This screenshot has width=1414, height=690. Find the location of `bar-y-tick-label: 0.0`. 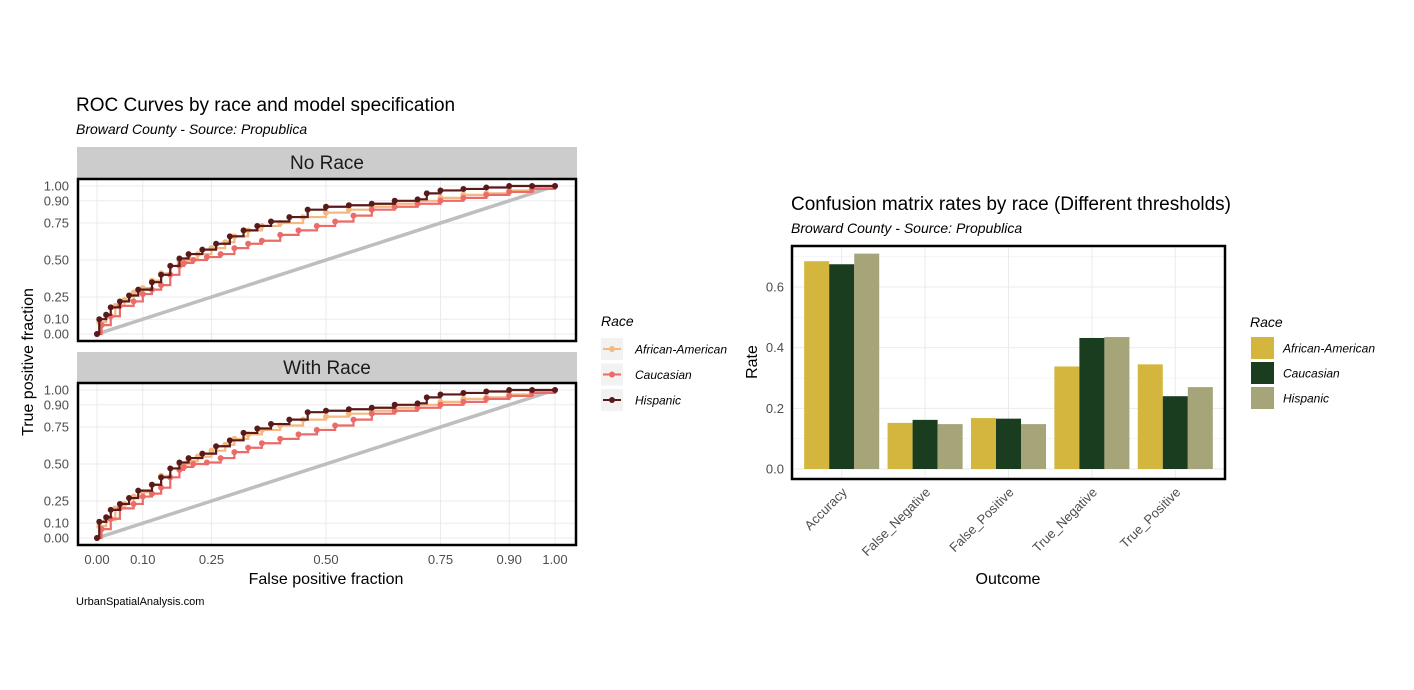

bar-y-tick-label: 0.0 is located at coordinates (775, 469).